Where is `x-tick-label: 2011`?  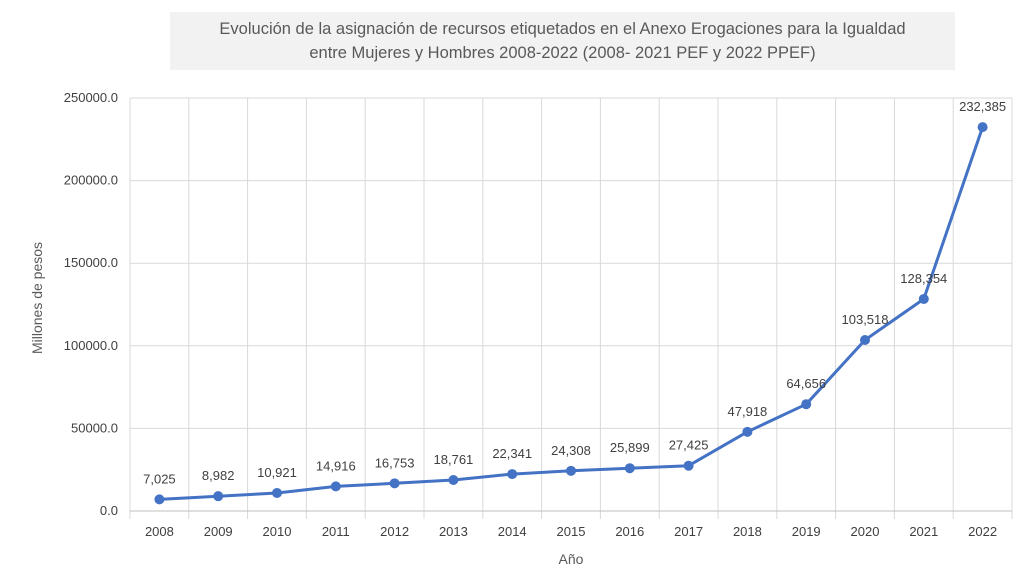 x-tick-label: 2011 is located at coordinates (336, 531).